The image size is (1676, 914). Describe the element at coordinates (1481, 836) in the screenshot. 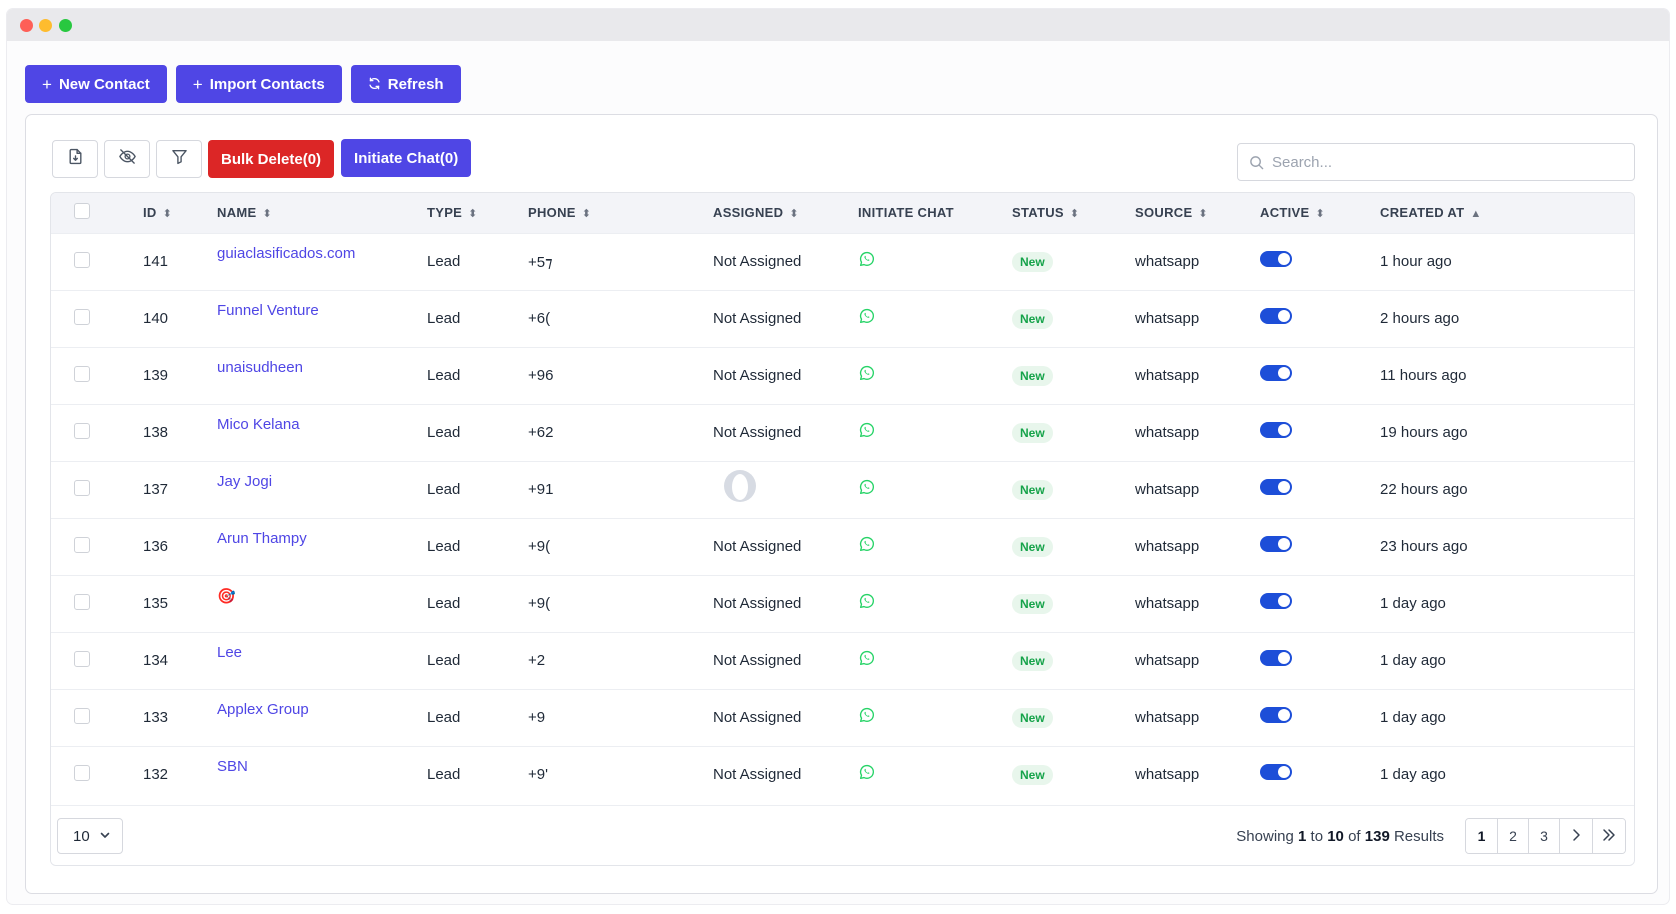

I see `page-1-button: 1` at that location.